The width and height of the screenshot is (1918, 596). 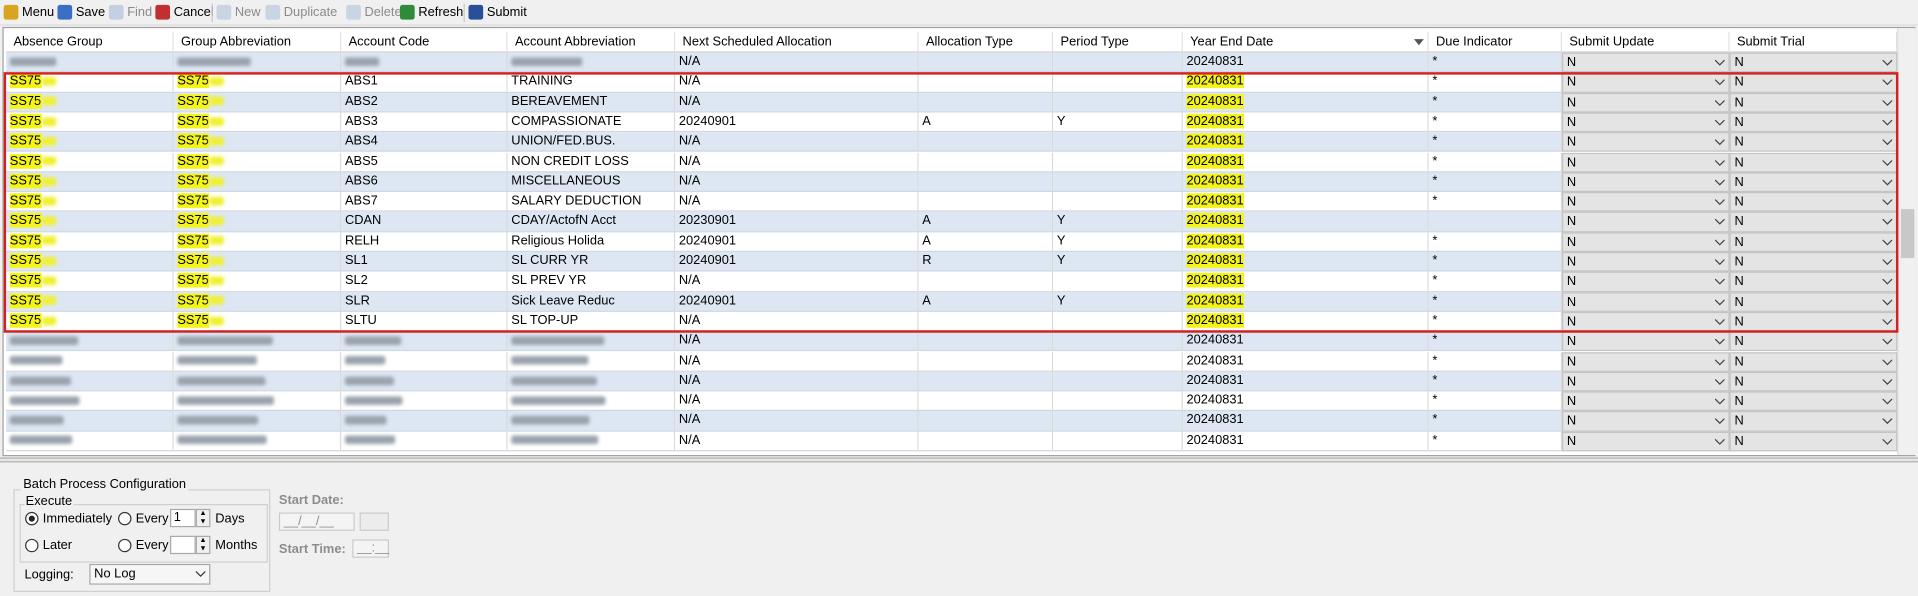 What do you see at coordinates (183, 545) in the screenshot?
I see `number-input` at bounding box center [183, 545].